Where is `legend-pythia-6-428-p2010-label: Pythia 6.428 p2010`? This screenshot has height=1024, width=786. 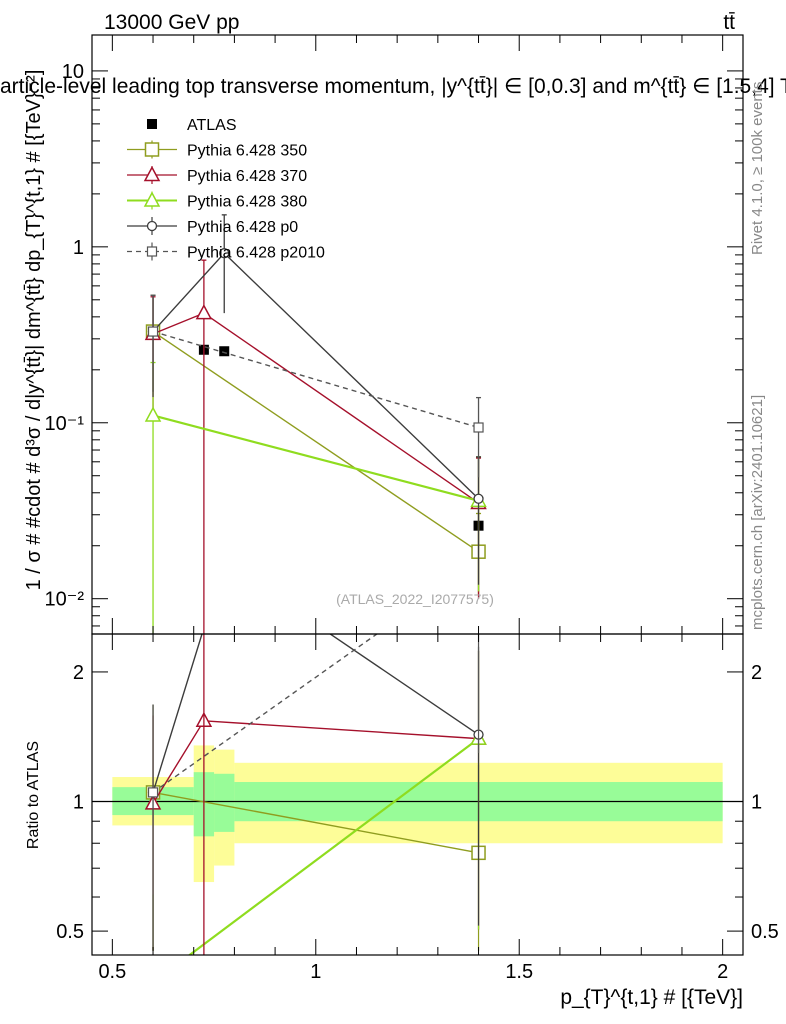 legend-pythia-6-428-p2010-label: Pythia 6.428 p2010 is located at coordinates (256, 253).